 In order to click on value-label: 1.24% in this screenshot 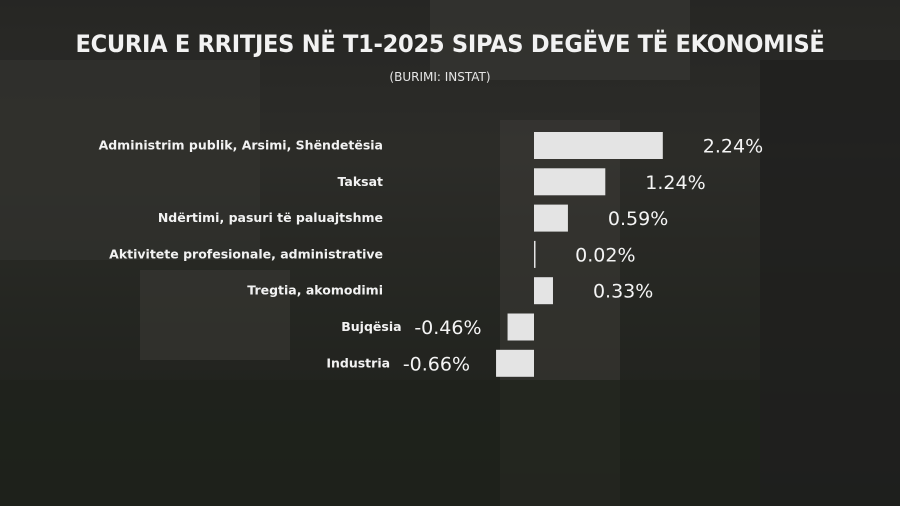, I will do `click(675, 183)`.